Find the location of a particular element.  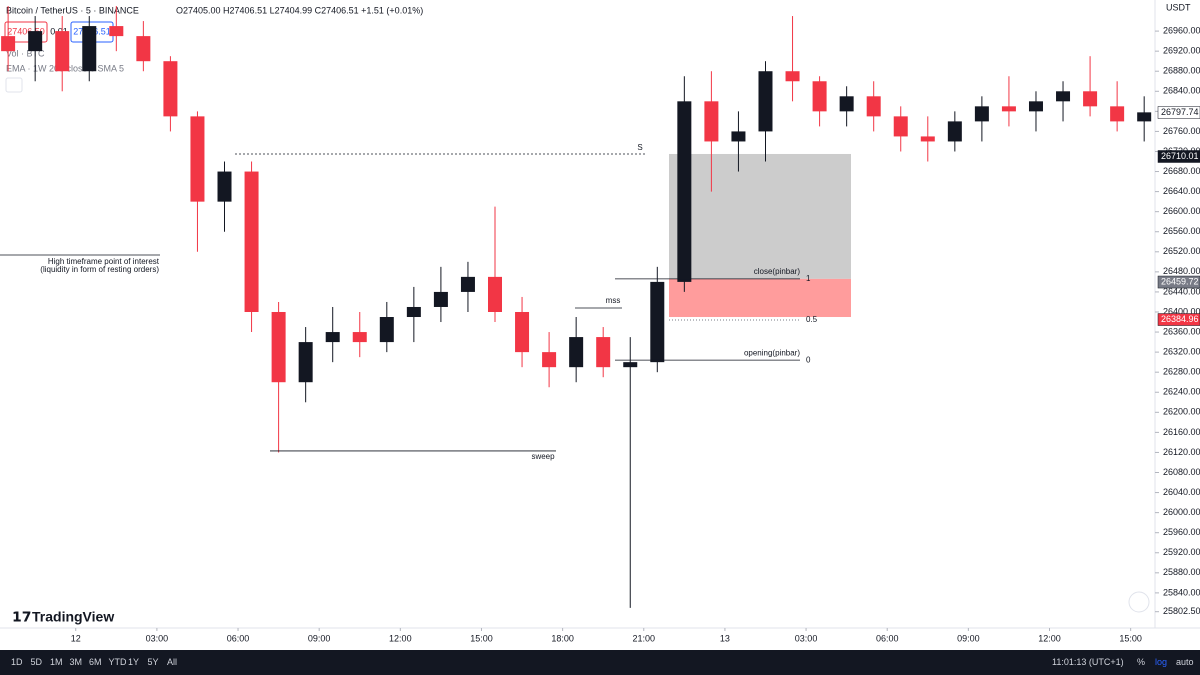

fib-label: 0.5 is located at coordinates (812, 319).